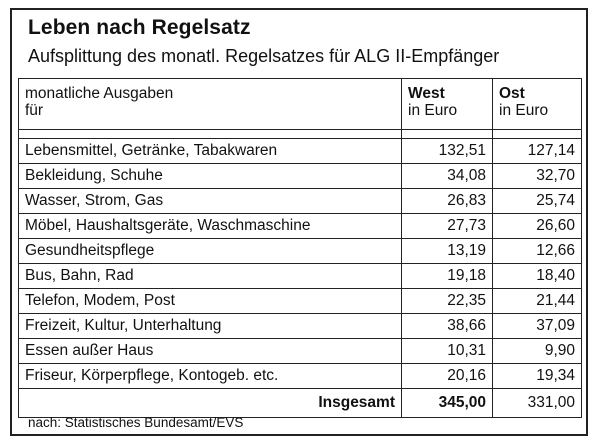  Describe the element at coordinates (537, 251) in the screenshot. I see `row-ost-cell: 12,66` at that location.